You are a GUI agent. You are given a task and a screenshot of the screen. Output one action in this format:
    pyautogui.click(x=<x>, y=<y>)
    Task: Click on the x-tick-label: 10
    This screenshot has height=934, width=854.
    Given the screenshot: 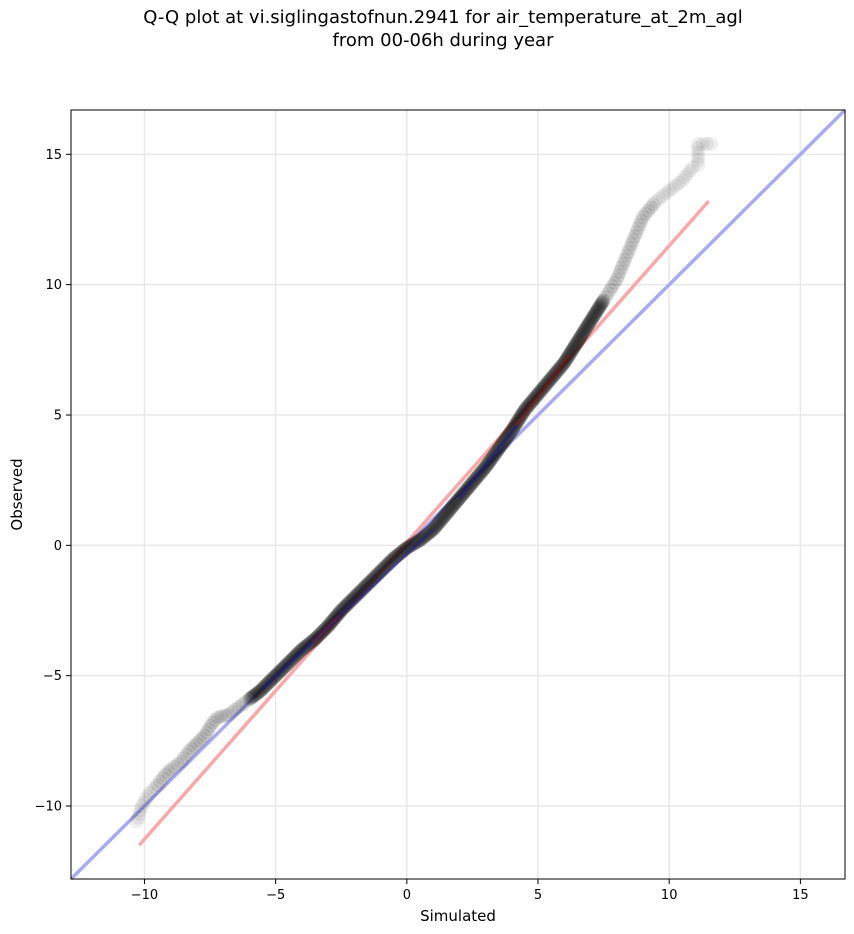 What is the action you would take?
    pyautogui.click(x=669, y=895)
    